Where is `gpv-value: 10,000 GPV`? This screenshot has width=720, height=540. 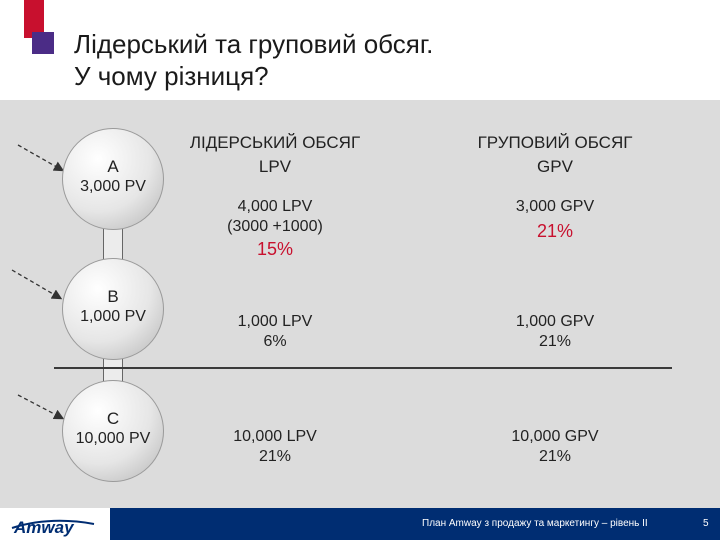
gpv-value: 10,000 GPV is located at coordinates (555, 436).